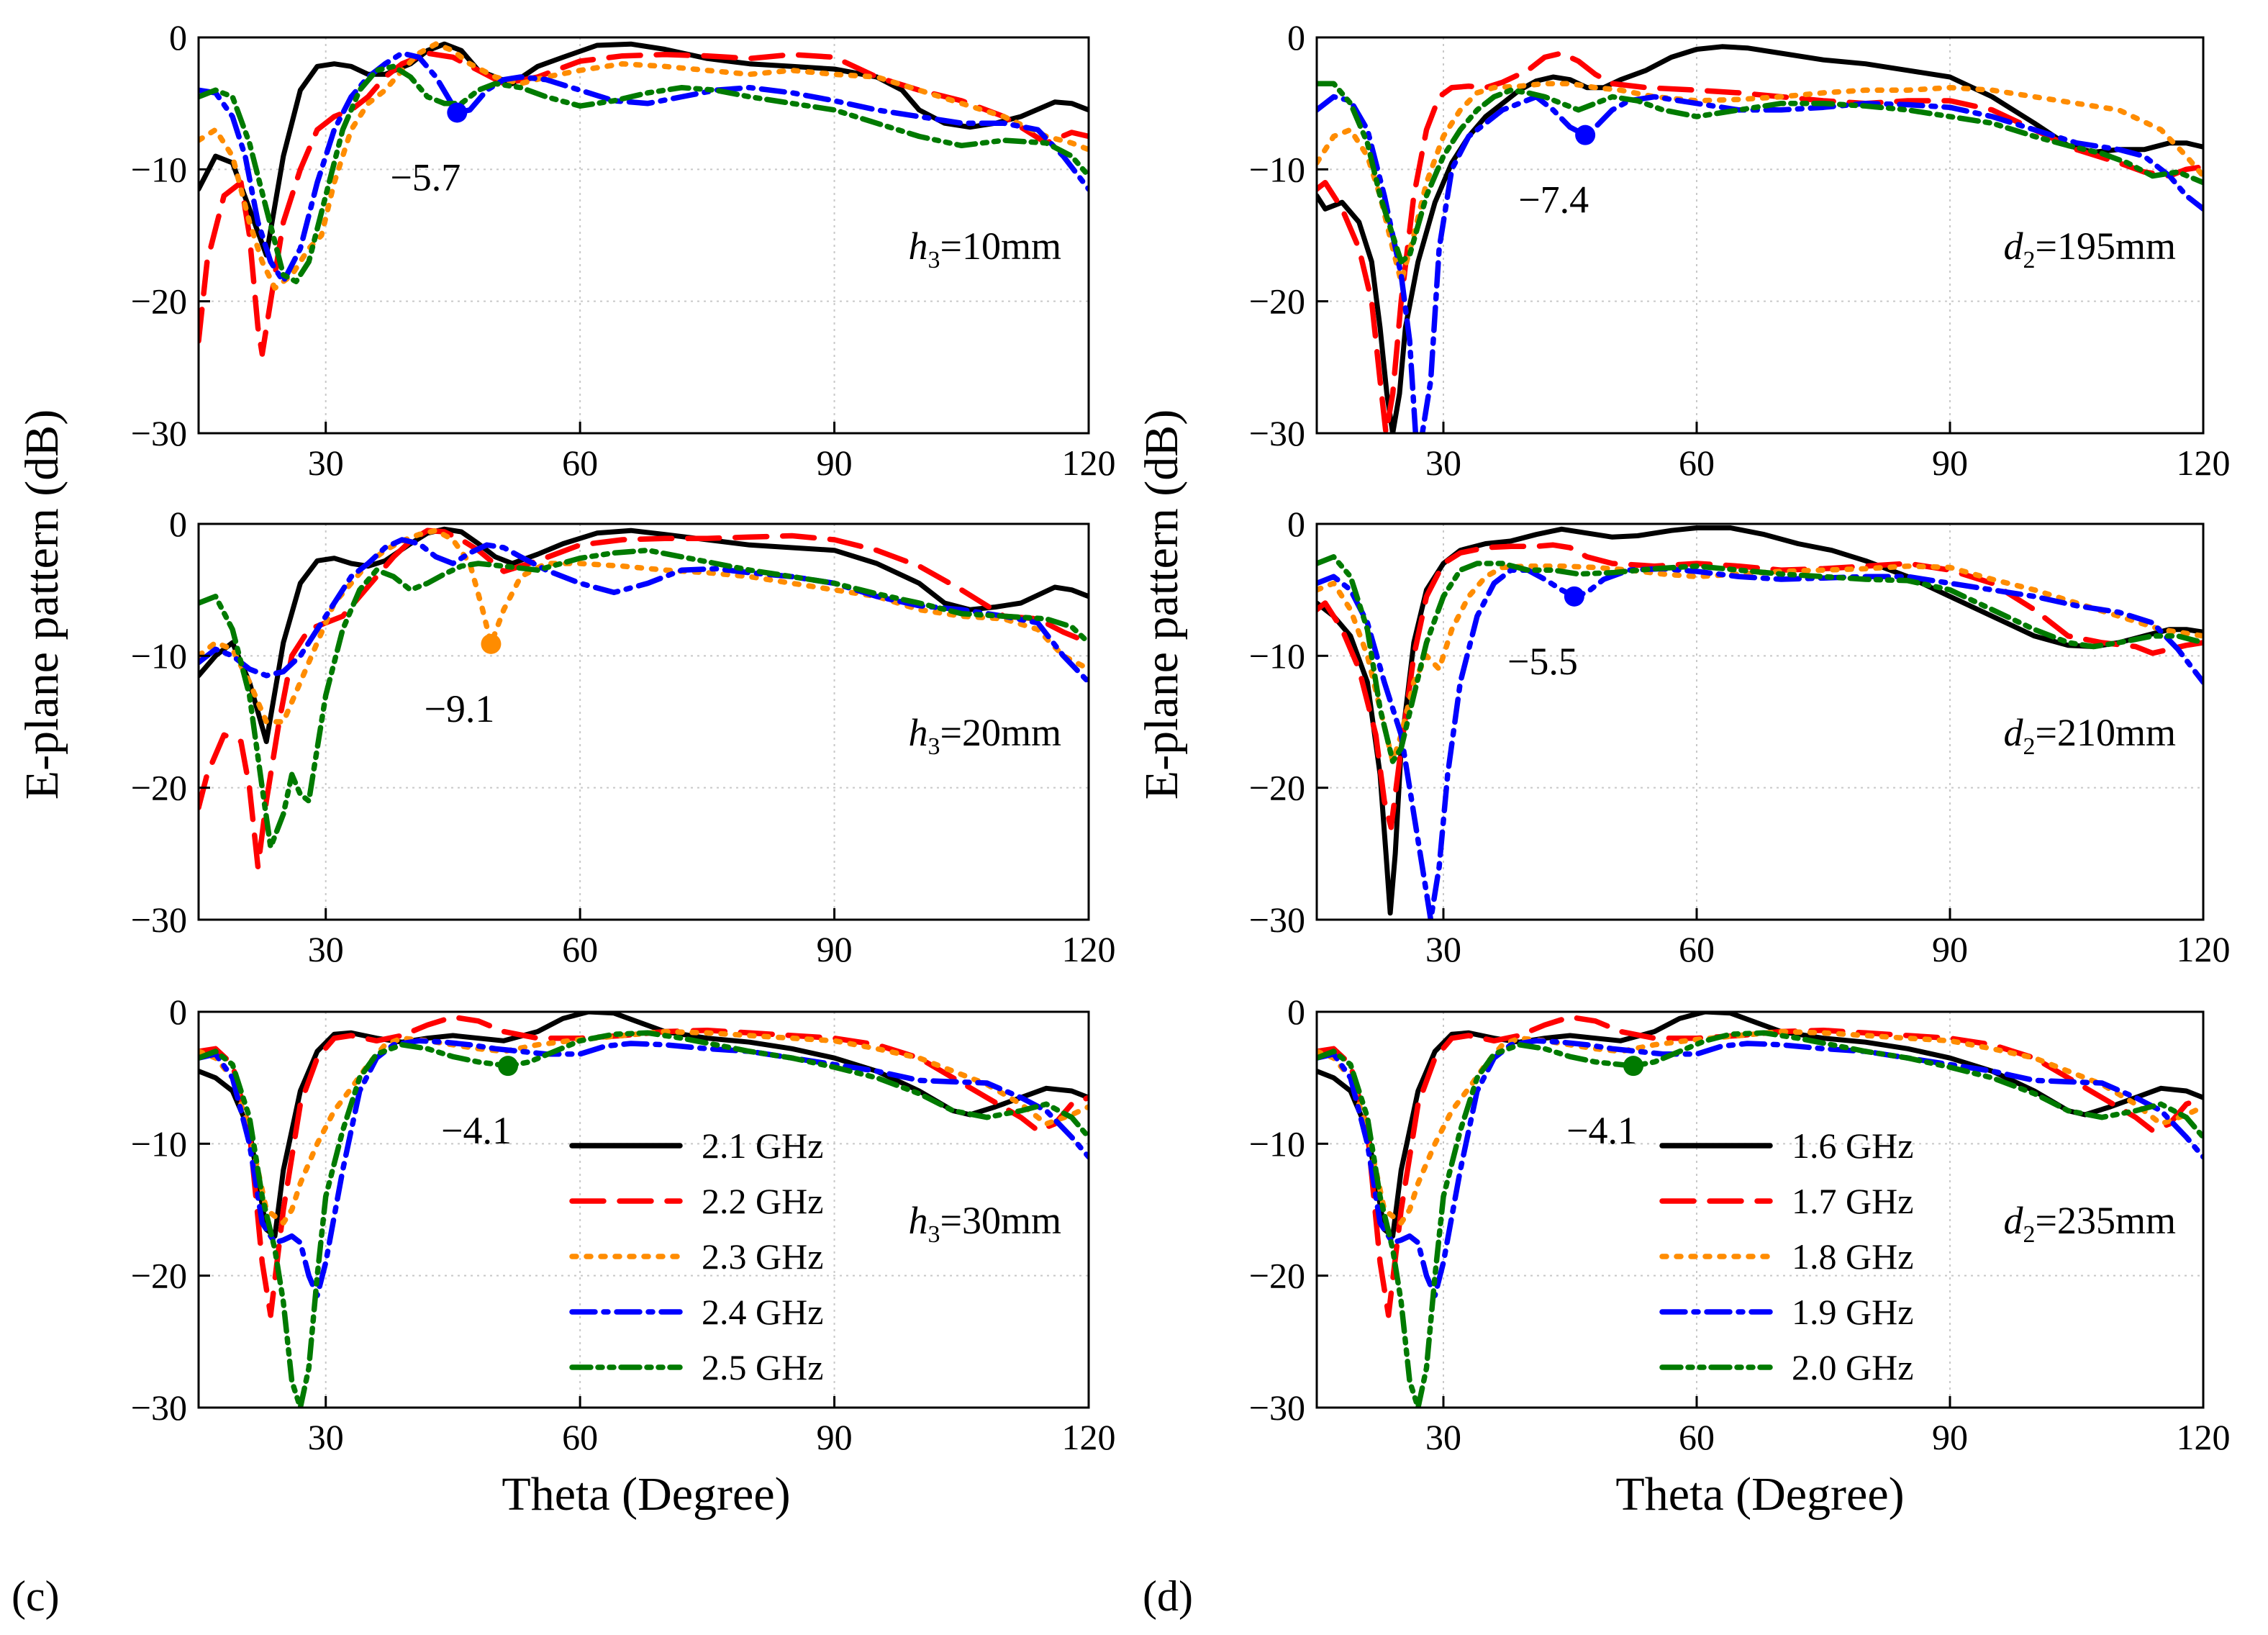  I want to click on legend-label-1: 2.1 GHz, so click(762, 1146).